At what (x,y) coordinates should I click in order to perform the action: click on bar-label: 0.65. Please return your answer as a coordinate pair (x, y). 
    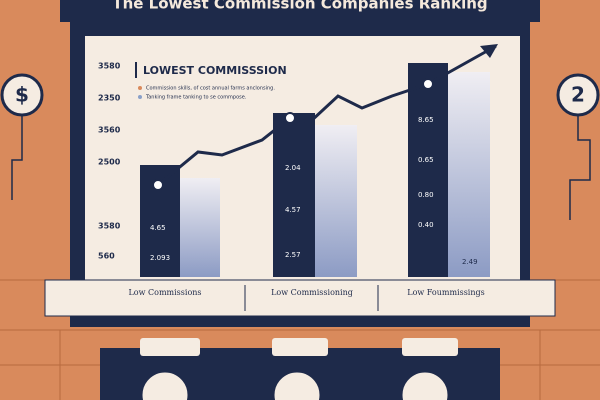
    Looking at the image, I should click on (426, 160).